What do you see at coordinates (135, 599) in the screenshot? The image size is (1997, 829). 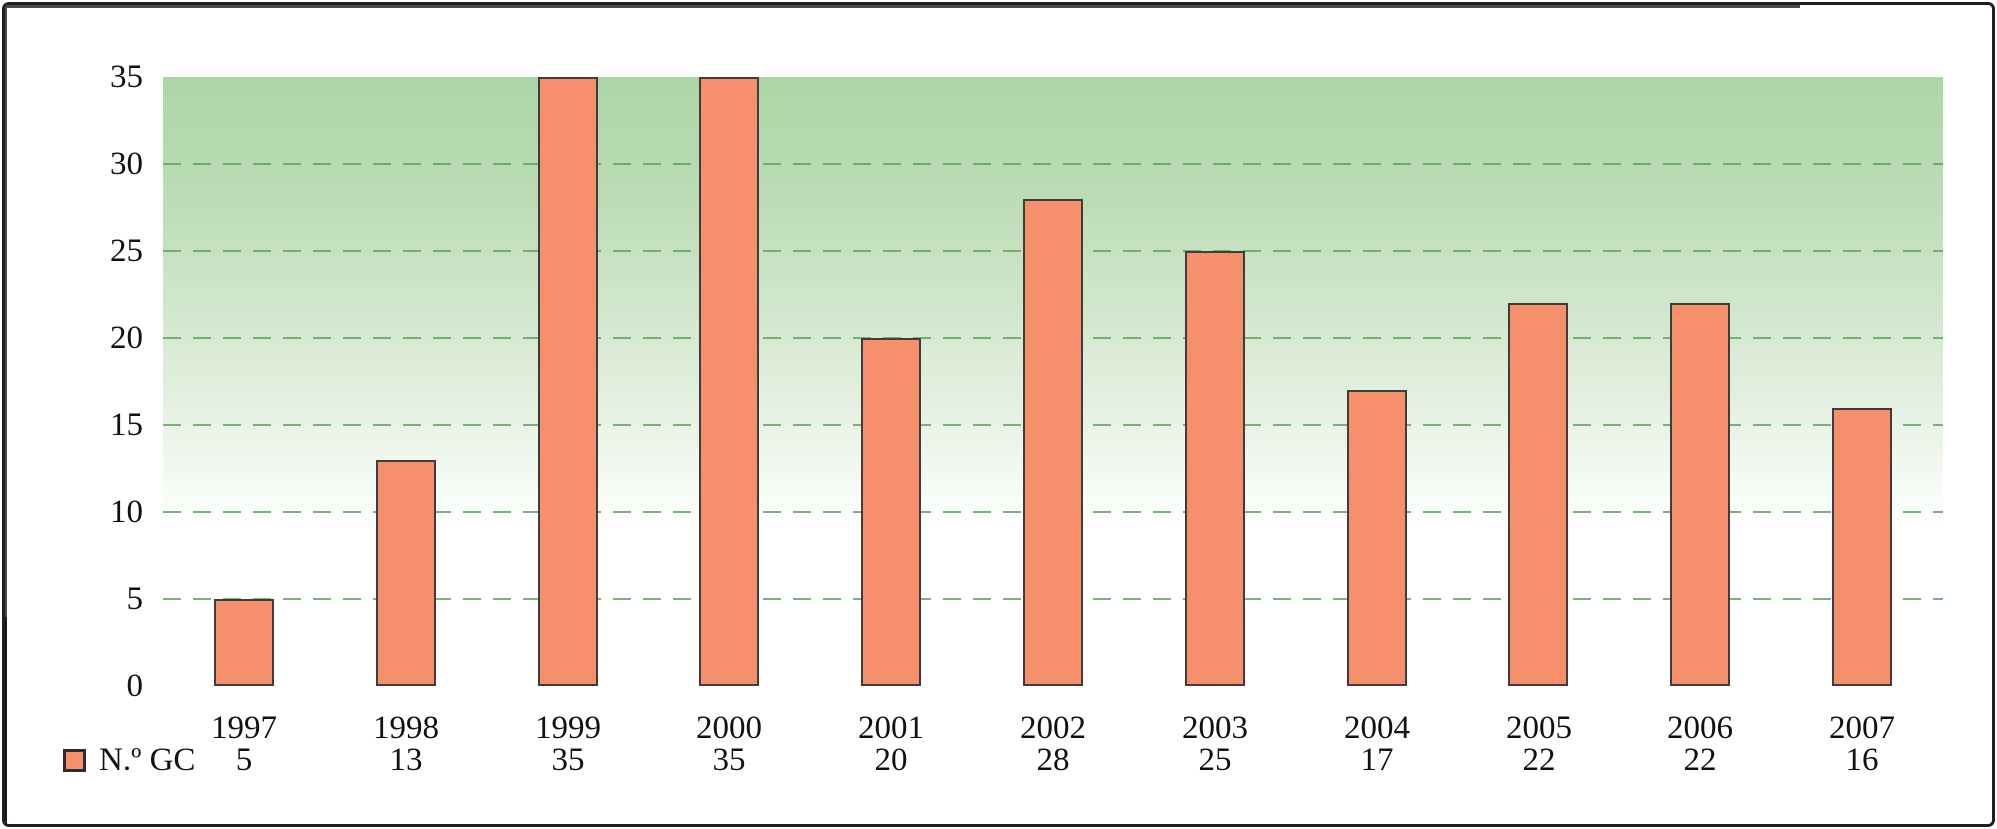 I see `y-axis-label-5: 5` at bounding box center [135, 599].